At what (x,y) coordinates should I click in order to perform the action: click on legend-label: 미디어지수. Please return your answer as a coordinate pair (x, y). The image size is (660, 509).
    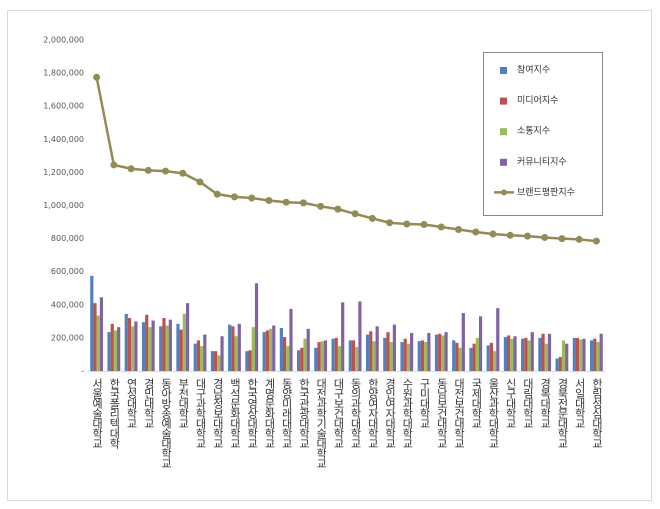
    Looking at the image, I should click on (537, 100).